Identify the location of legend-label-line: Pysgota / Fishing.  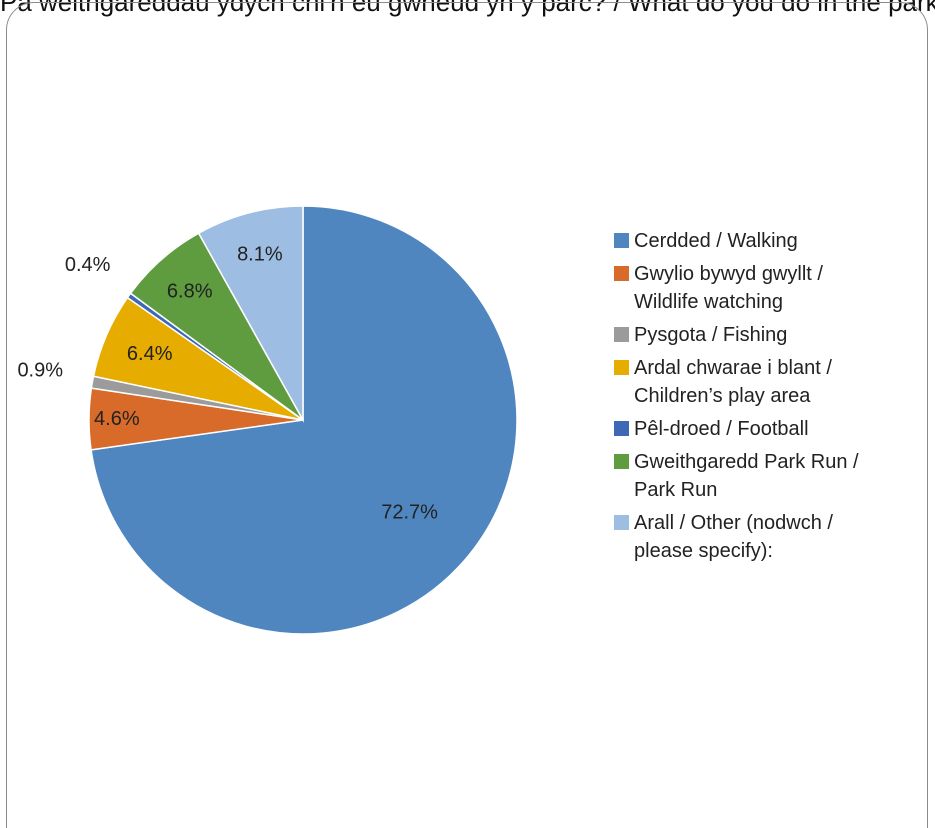
(711, 335).